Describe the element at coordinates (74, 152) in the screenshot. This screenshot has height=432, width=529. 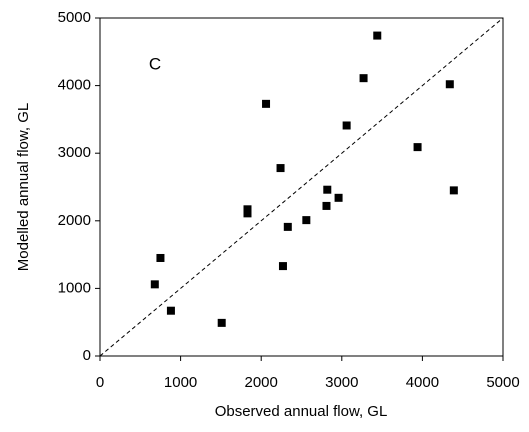
I see `y-tick-label: 3000` at that location.